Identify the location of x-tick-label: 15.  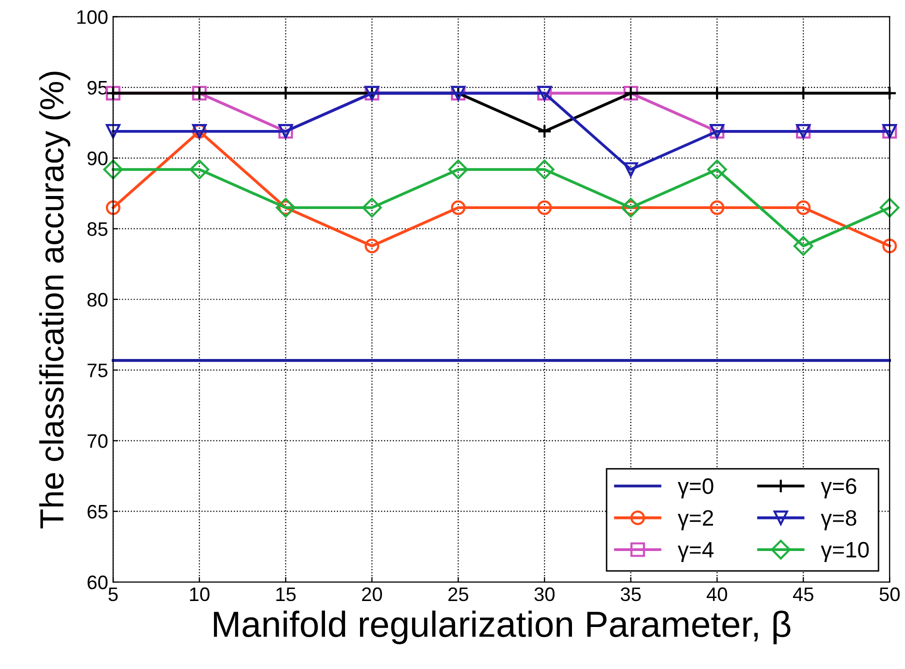
(286, 595).